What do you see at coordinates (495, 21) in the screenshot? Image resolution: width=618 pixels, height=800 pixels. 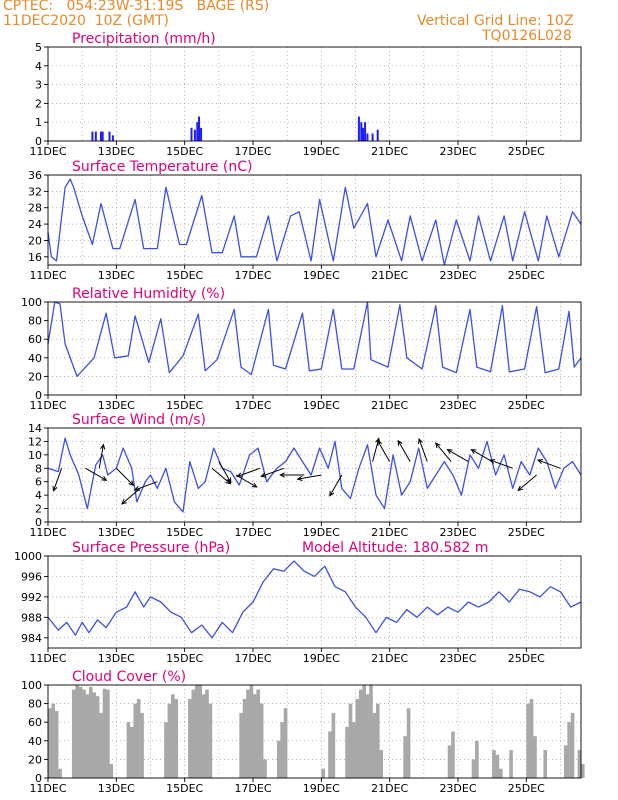 I see `grid-line-label: Vertical Grid Line: 10Z` at bounding box center [495, 21].